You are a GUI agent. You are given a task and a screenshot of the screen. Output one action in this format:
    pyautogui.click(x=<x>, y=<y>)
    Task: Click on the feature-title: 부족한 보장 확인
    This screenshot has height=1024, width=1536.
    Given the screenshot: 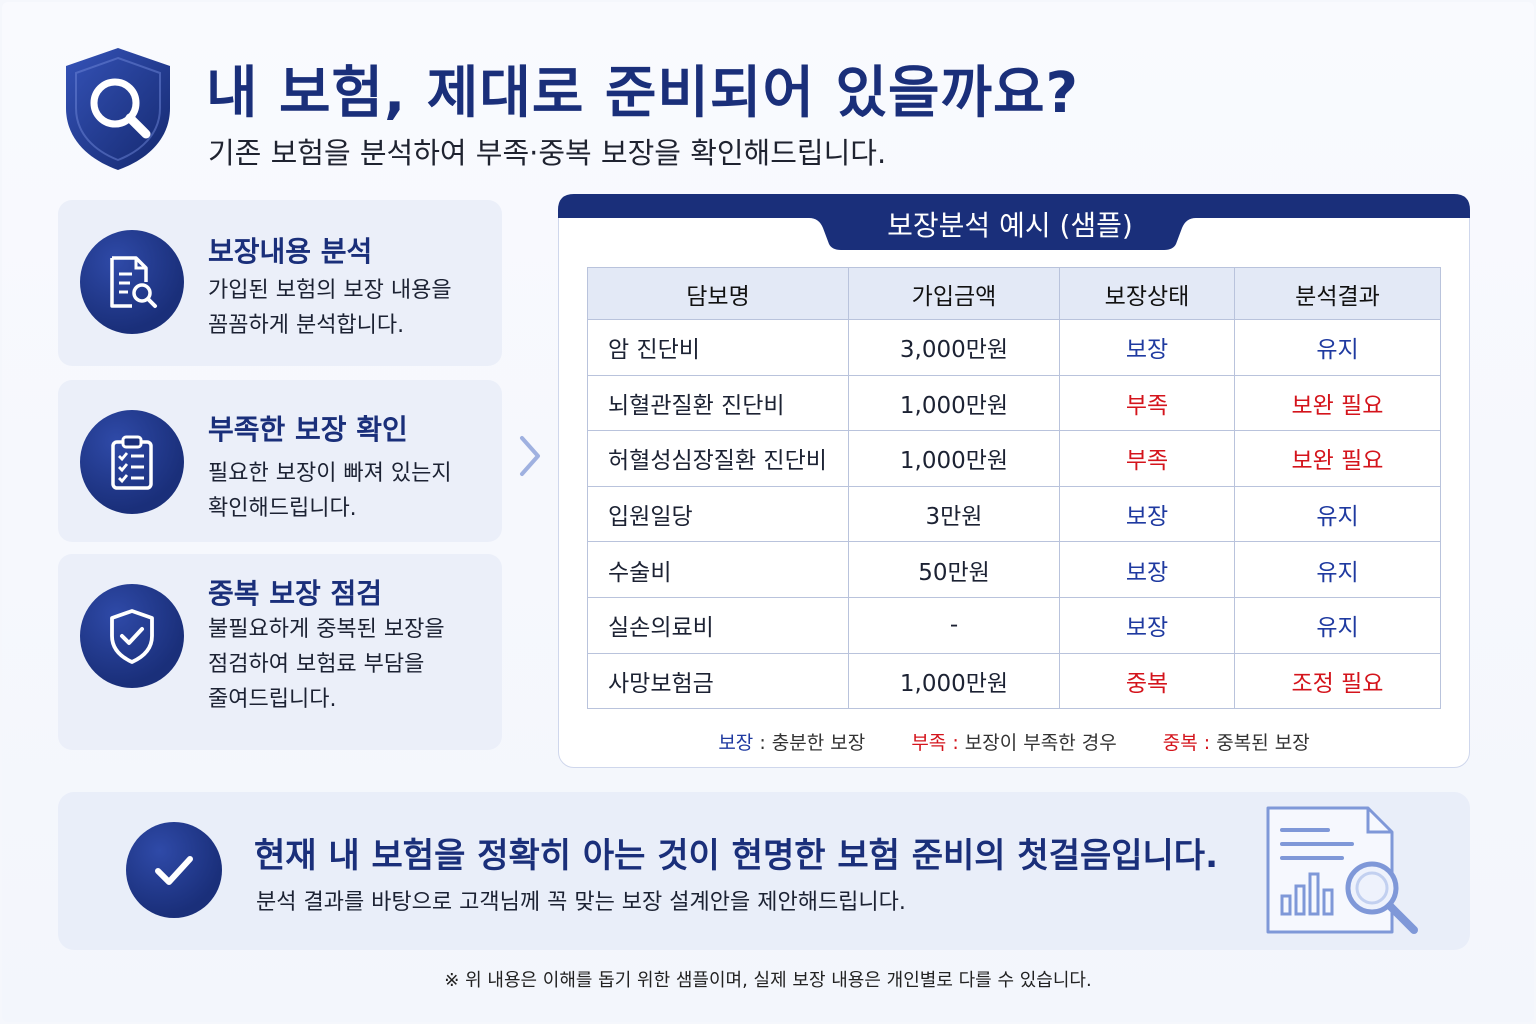 What is the action you would take?
    pyautogui.click(x=308, y=429)
    